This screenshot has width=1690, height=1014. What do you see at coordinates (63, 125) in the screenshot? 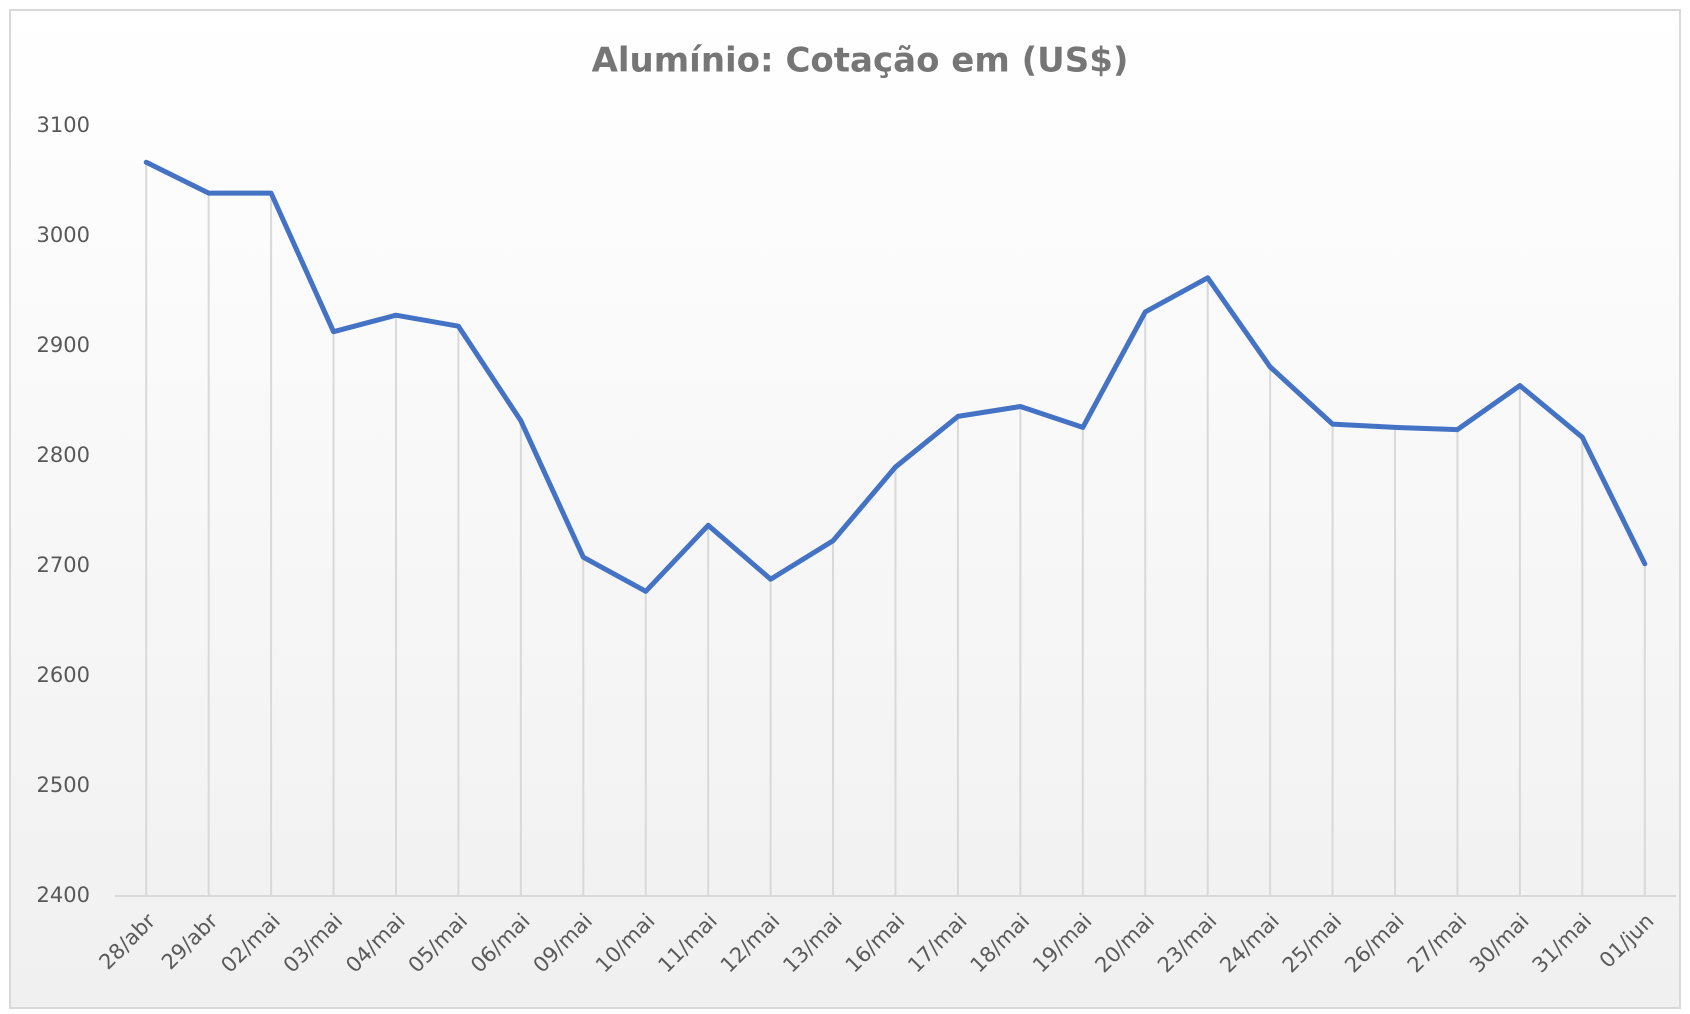
I see `y-tick-label: 3100` at bounding box center [63, 125].